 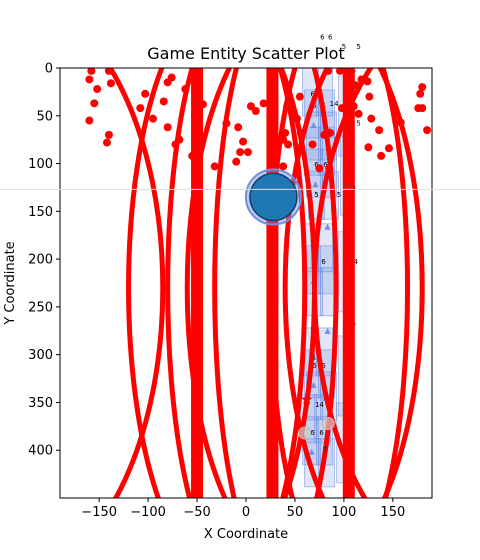 What do you see at coordinates (44, 116) in the screenshot?
I see `y-tick-label: 50` at bounding box center [44, 116].